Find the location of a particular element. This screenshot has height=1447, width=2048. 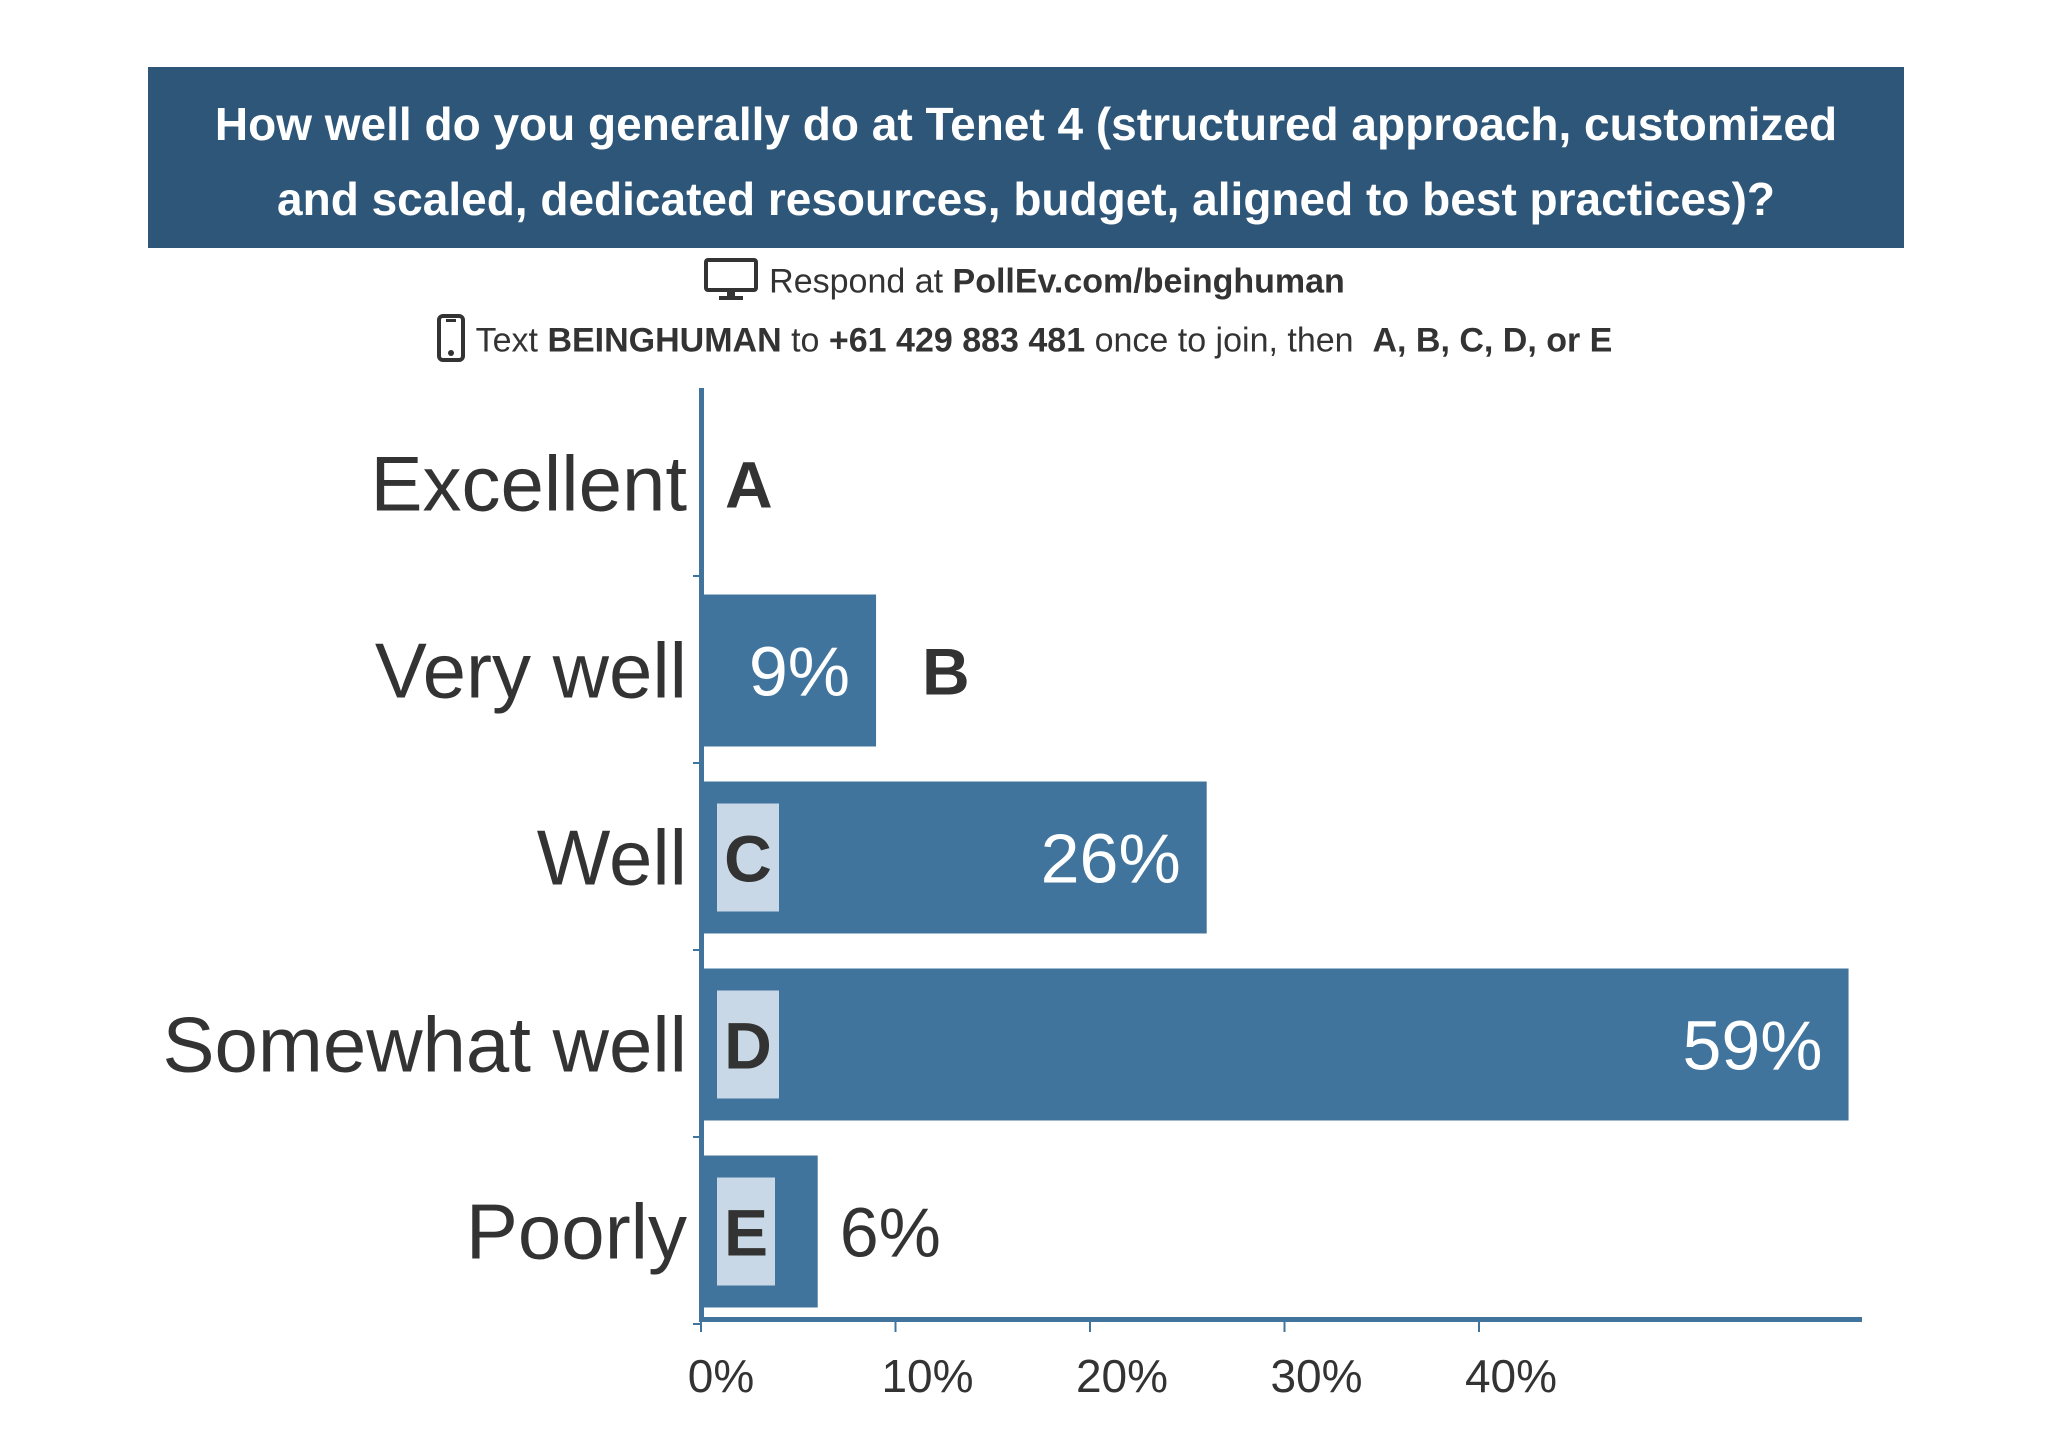

option-letter-box-e is located at coordinates (746, 1231).